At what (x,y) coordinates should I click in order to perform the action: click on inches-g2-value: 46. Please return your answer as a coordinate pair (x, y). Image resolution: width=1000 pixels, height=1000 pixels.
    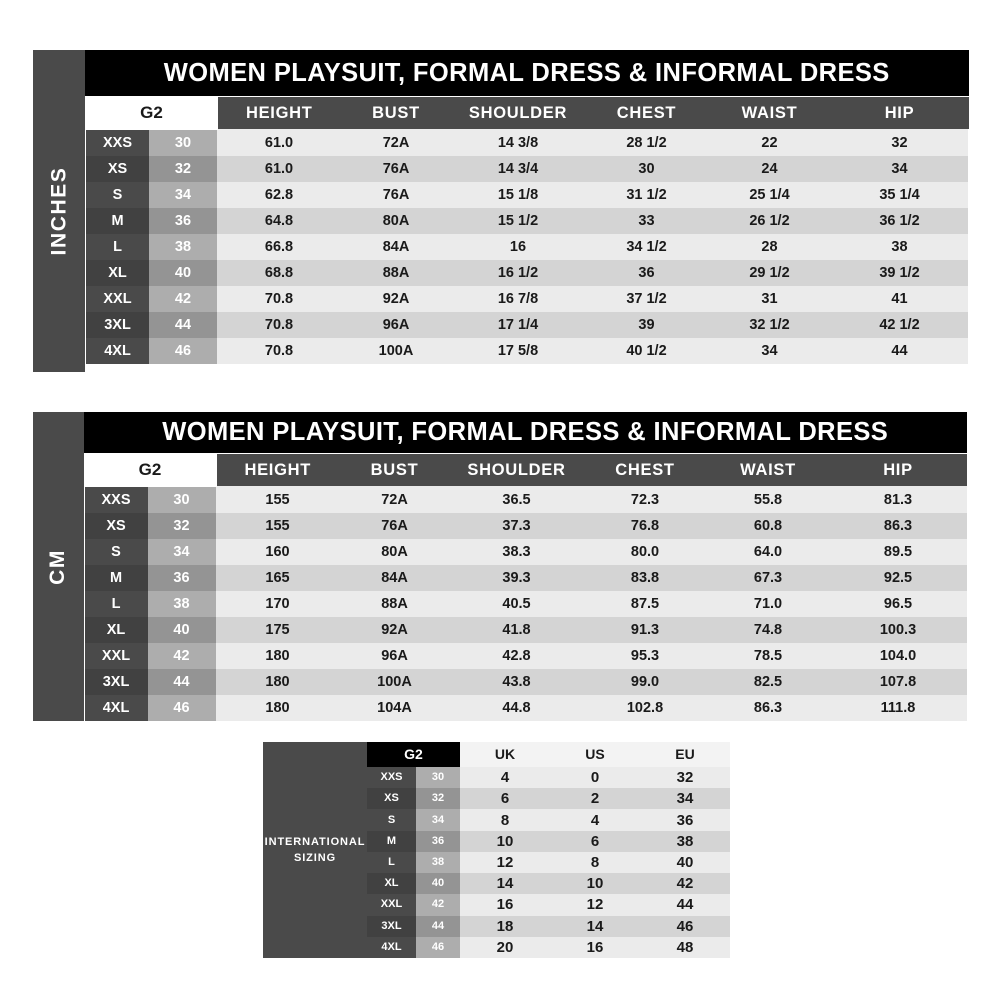
    Looking at the image, I should click on (183, 351).